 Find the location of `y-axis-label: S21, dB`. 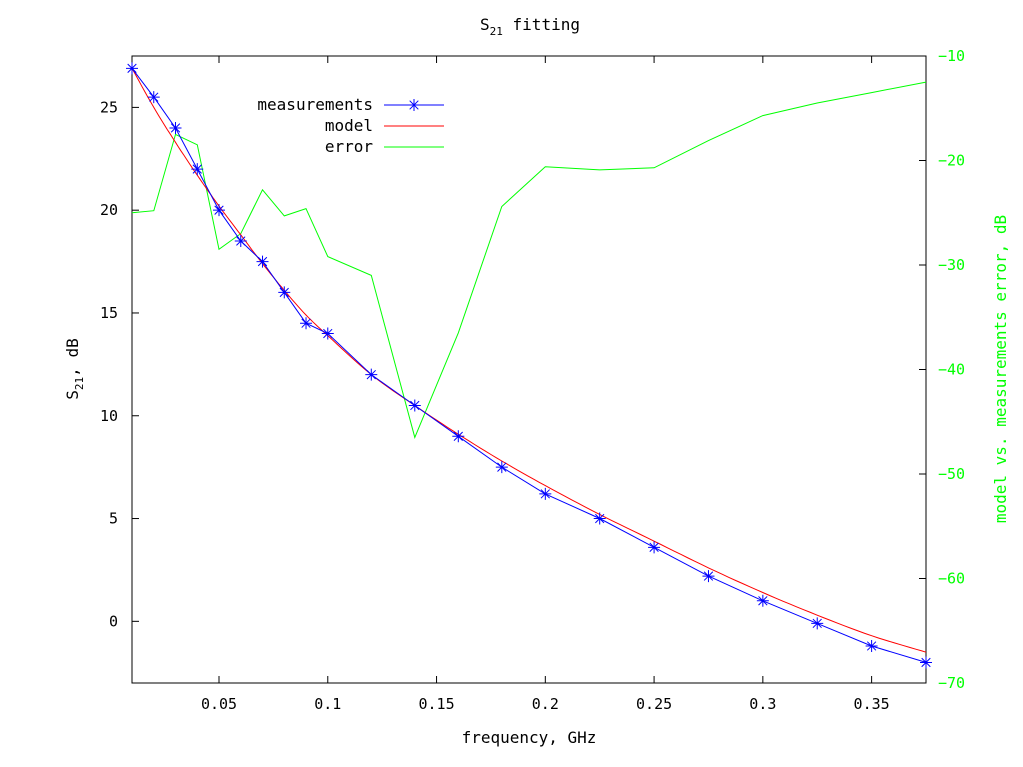

y-axis-label: S21, dB is located at coordinates (74, 368).